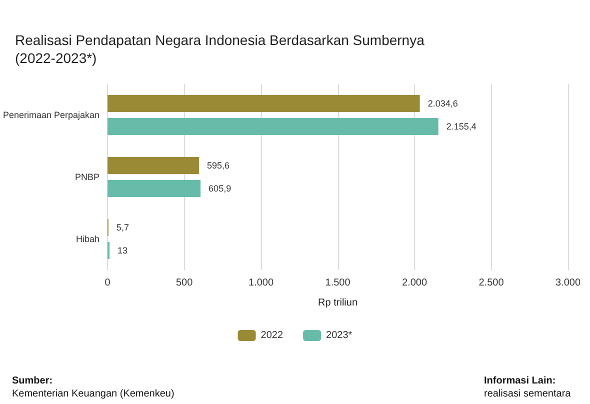 This screenshot has width=590, height=404. I want to click on y-tick-label: Hibah, so click(88, 239).